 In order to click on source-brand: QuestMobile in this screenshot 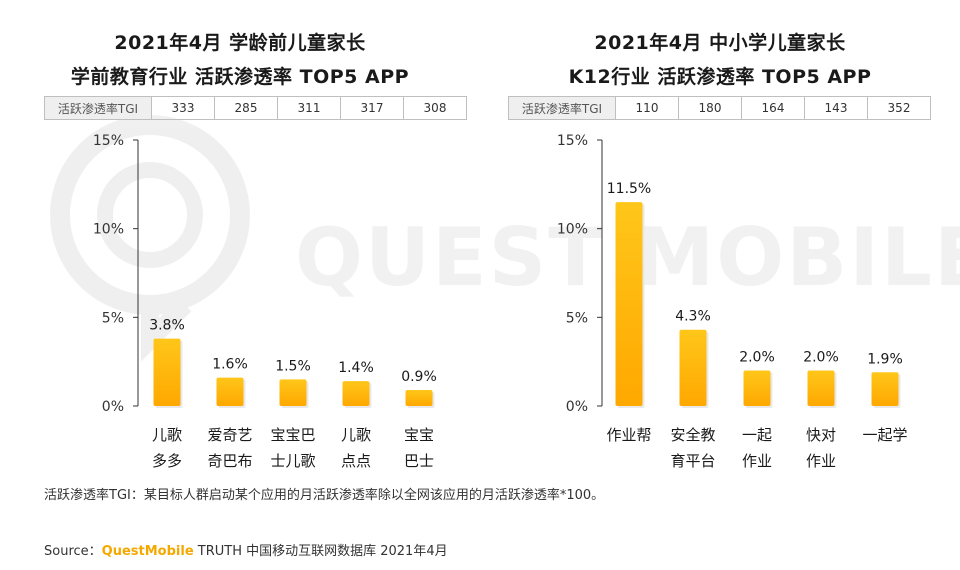, I will do `click(147, 551)`.